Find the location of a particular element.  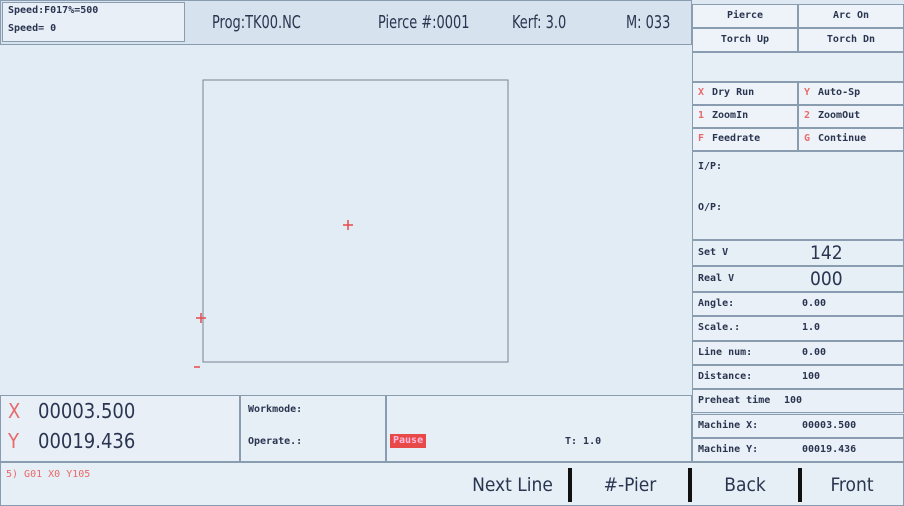

velocity-value: 000 is located at coordinates (826, 279).